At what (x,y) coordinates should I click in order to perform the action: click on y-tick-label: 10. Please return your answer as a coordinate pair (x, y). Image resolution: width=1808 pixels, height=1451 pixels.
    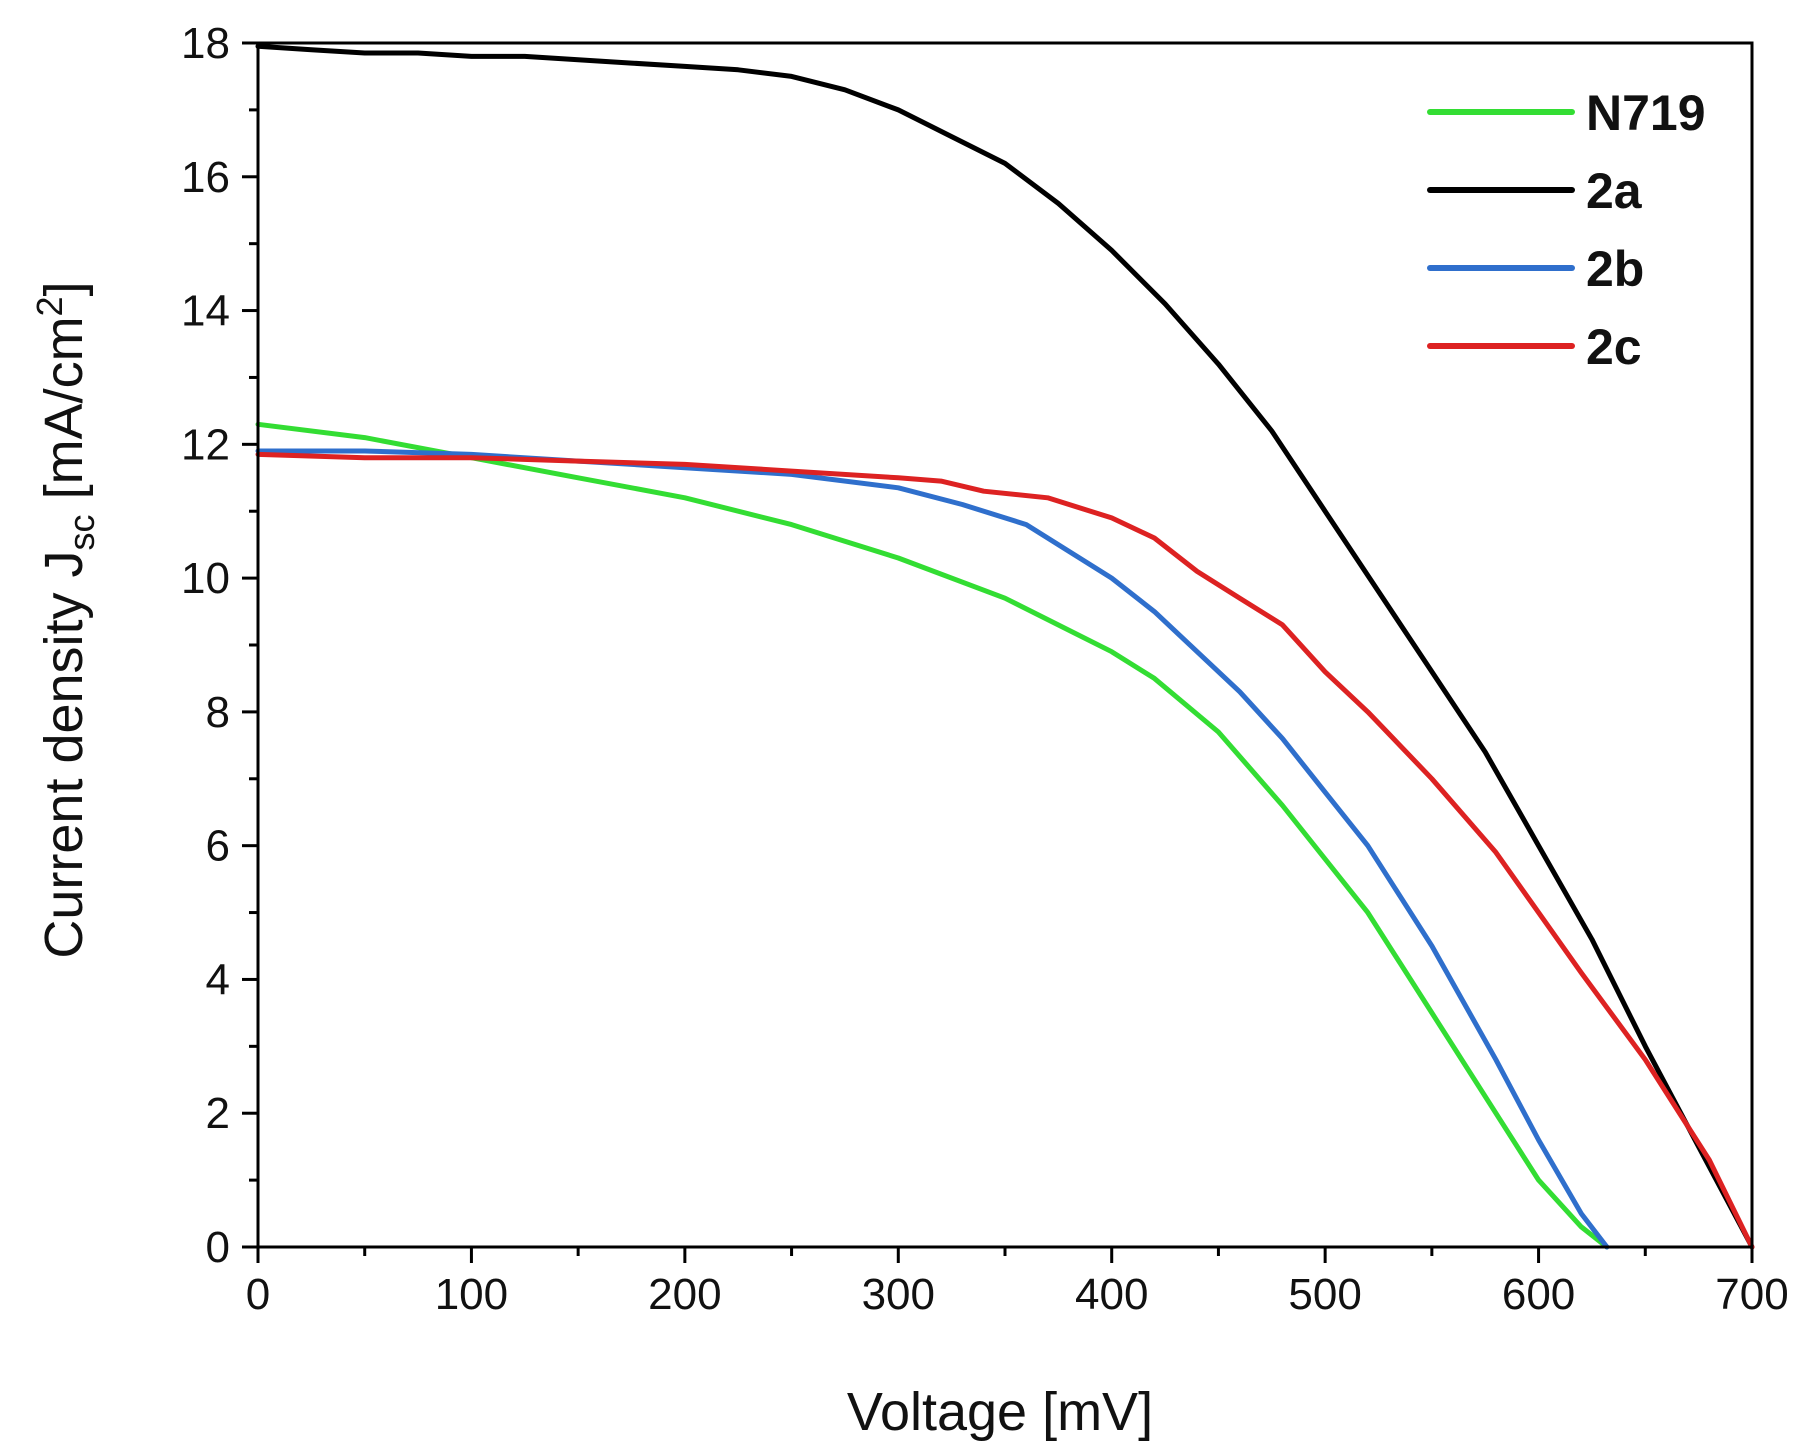
    Looking at the image, I should click on (205, 578).